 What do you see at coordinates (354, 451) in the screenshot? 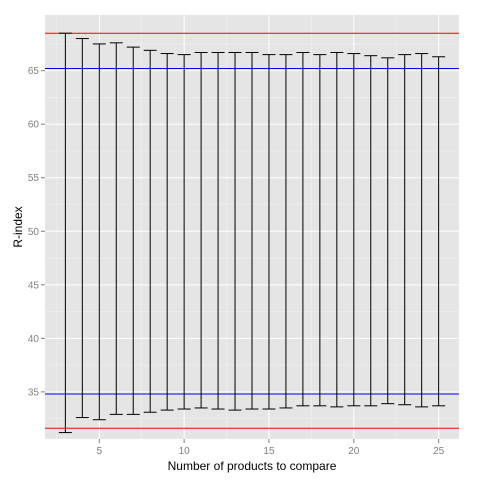
I see `x-tick-label: 20` at bounding box center [354, 451].